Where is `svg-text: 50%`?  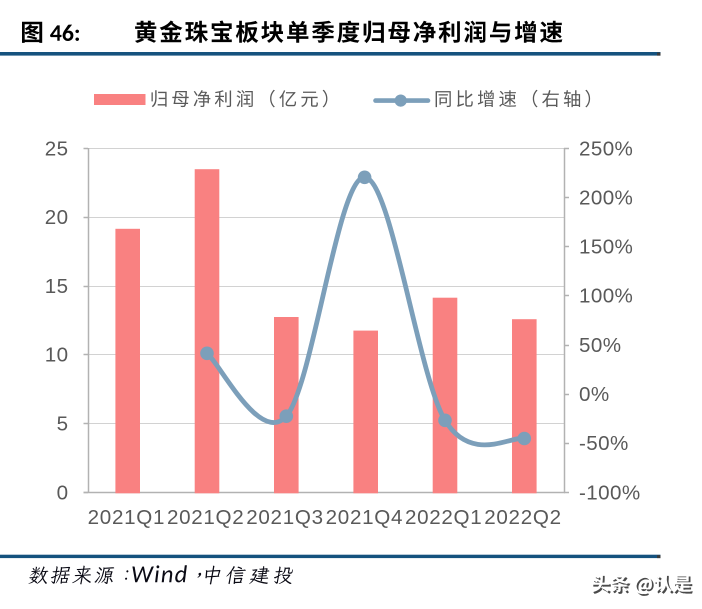 svg-text: 50% is located at coordinates (600, 345).